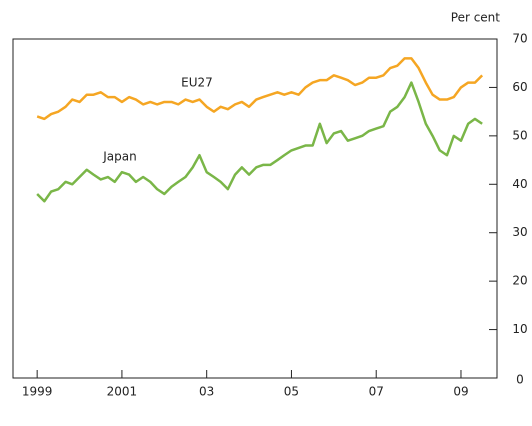  Describe the element at coordinates (519, 135) in the screenshot. I see `y-tick-label: 50` at that location.